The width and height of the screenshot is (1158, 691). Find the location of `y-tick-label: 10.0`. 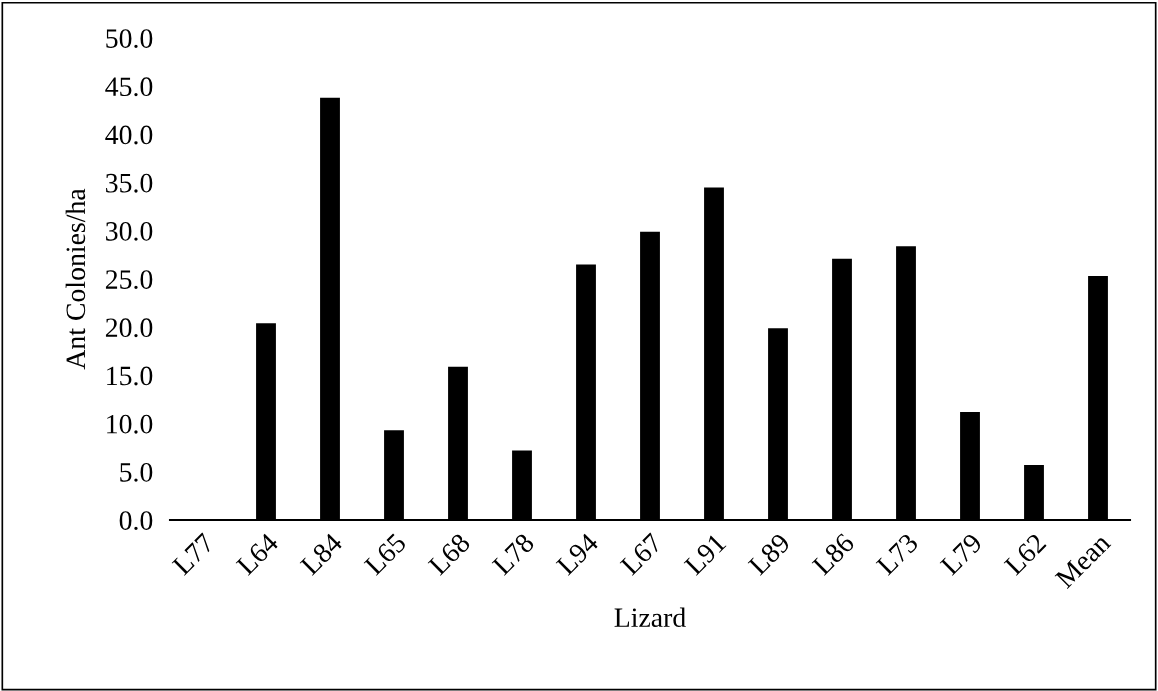

y-tick-label: 10.0 is located at coordinates (130, 424).